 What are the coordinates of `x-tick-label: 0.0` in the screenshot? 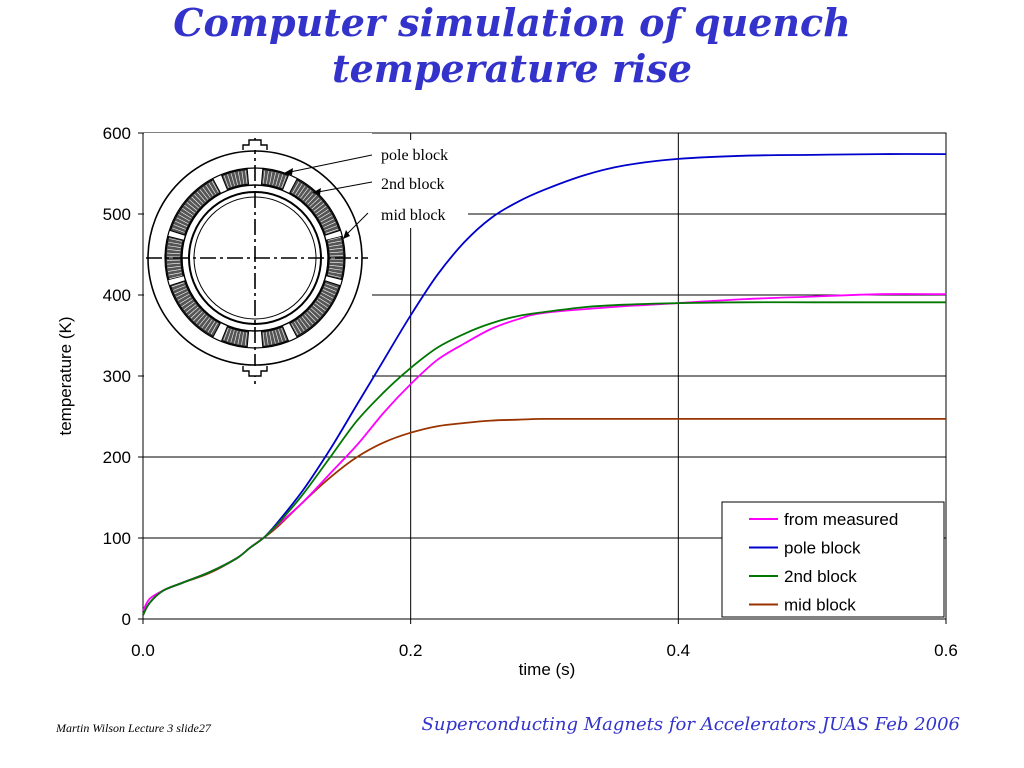 It's located at (143, 650).